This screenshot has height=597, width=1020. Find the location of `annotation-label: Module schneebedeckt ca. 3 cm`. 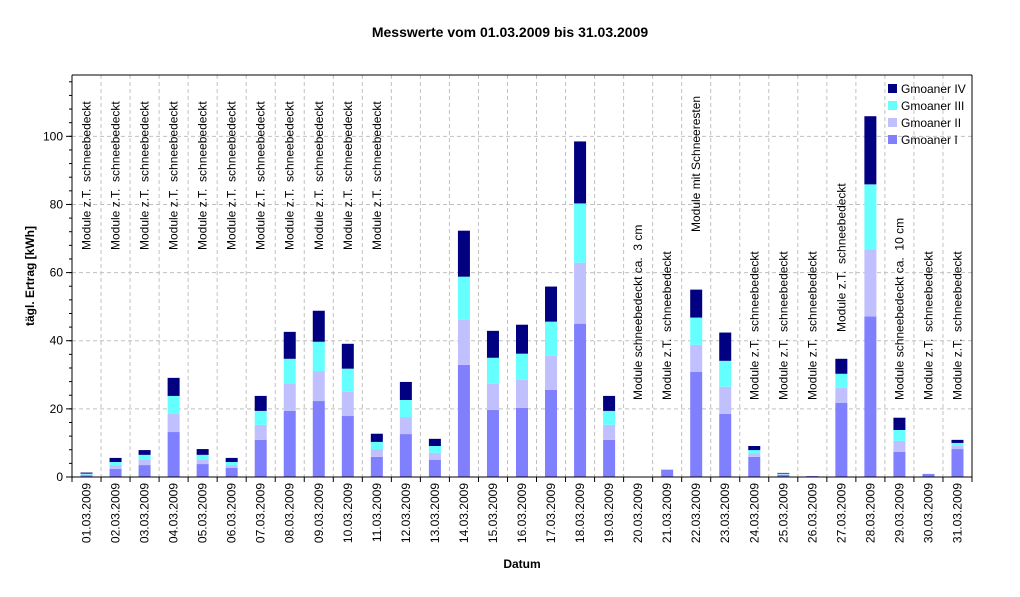

annotation-label: Module schneebedeckt ca. 3 cm is located at coordinates (638, 312).